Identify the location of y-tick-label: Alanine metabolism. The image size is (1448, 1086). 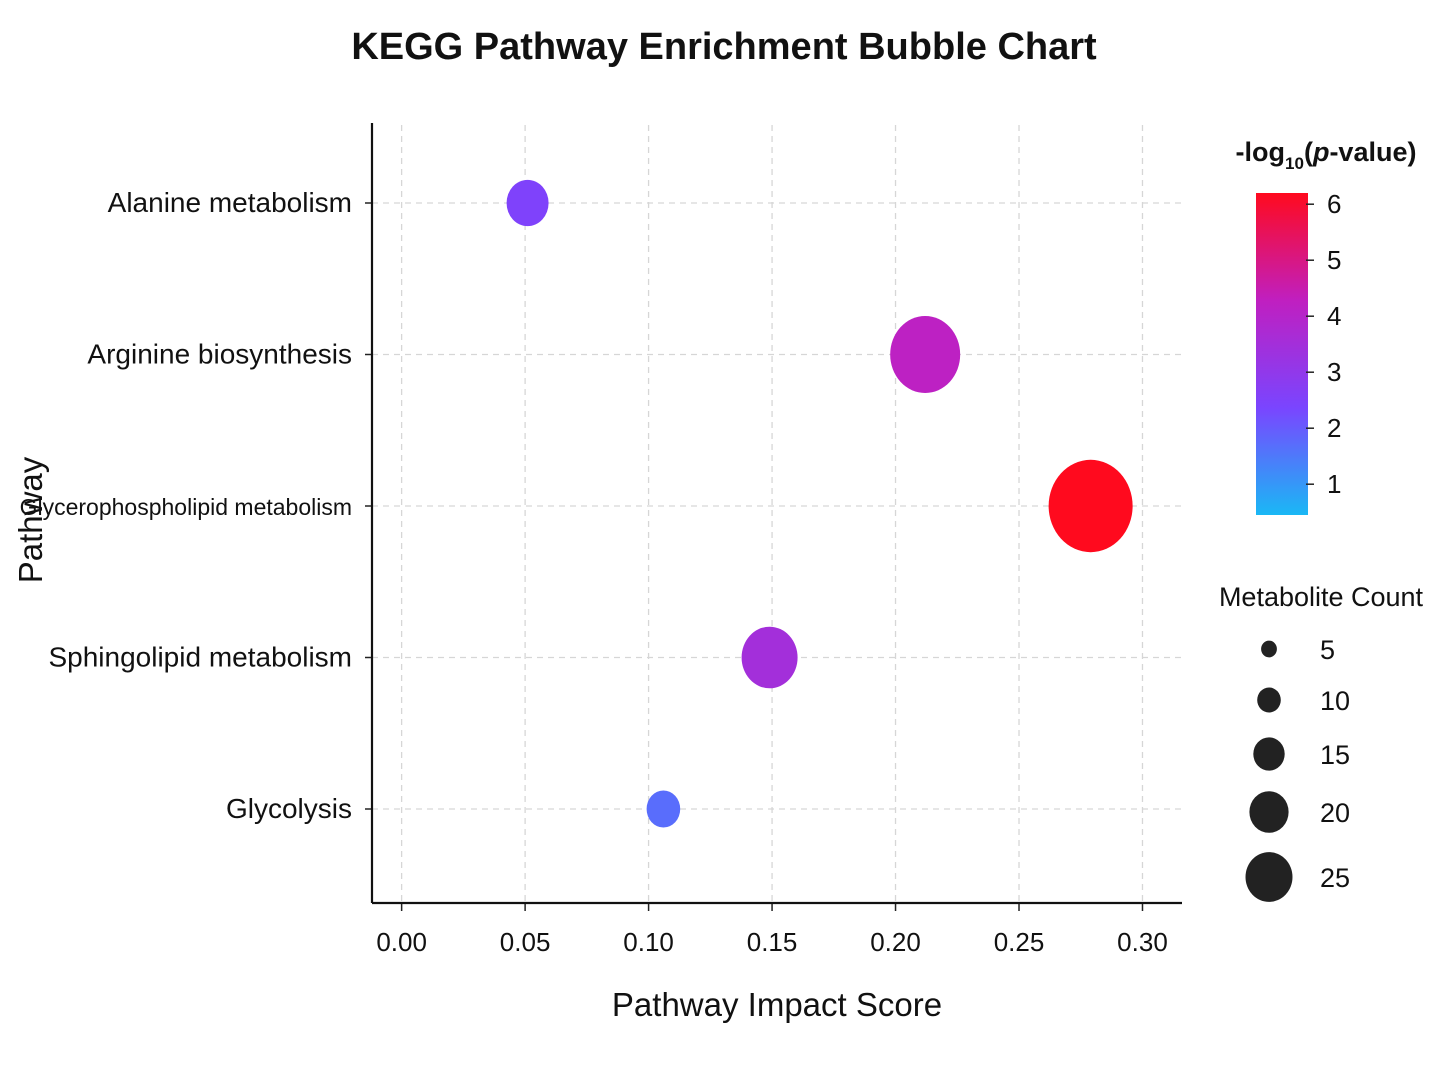
(230, 202).